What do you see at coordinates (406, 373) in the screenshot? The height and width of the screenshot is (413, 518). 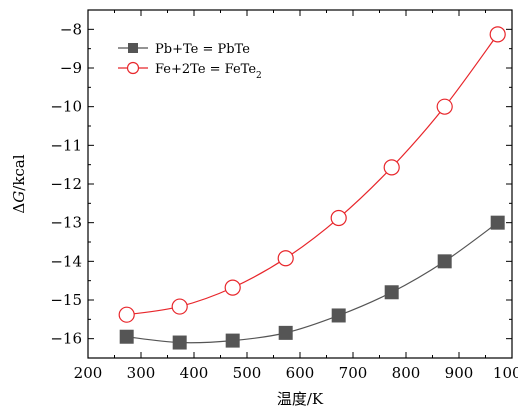 I see `x-tick-label: 800` at bounding box center [406, 373].